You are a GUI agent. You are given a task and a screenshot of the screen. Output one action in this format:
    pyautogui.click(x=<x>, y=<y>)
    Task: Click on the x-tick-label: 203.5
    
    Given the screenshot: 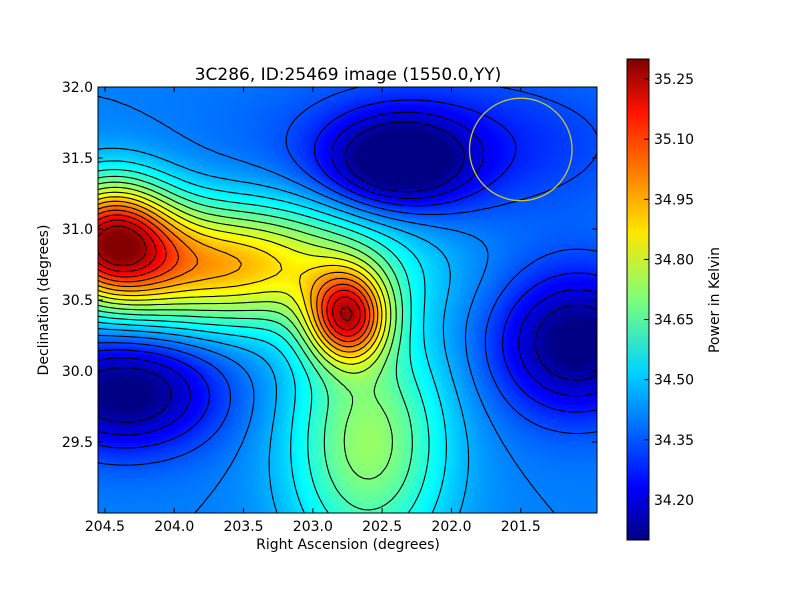 What is the action you would take?
    pyautogui.click(x=243, y=527)
    